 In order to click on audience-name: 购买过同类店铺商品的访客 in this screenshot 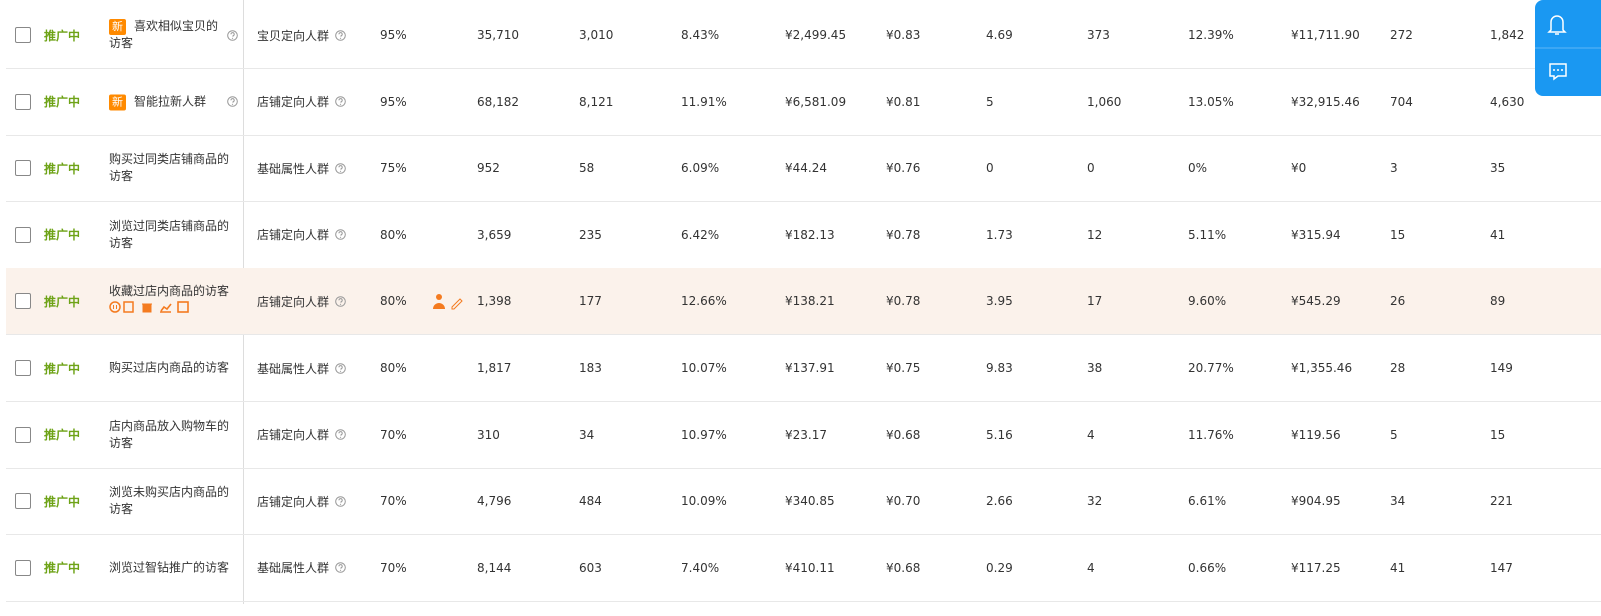, I will do `click(169, 168)`.